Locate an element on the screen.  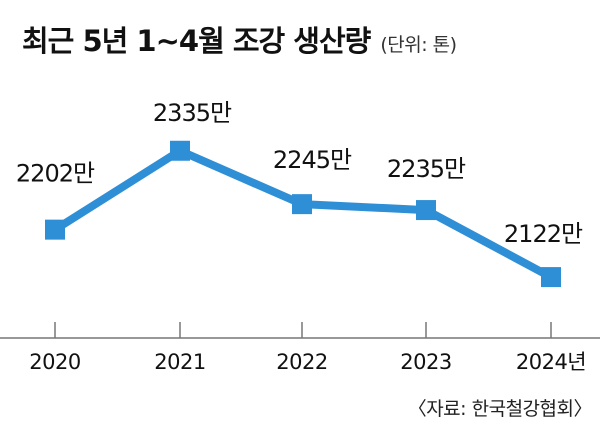
x-tick-label: 2024년 is located at coordinates (551, 362).